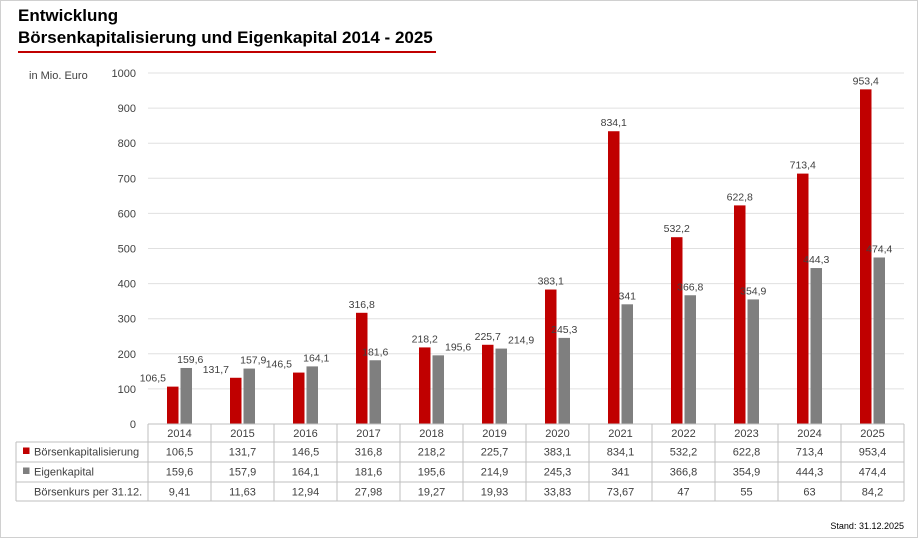  Describe the element at coordinates (306, 453) in the screenshot. I see `table-cell: 146,5` at that location.